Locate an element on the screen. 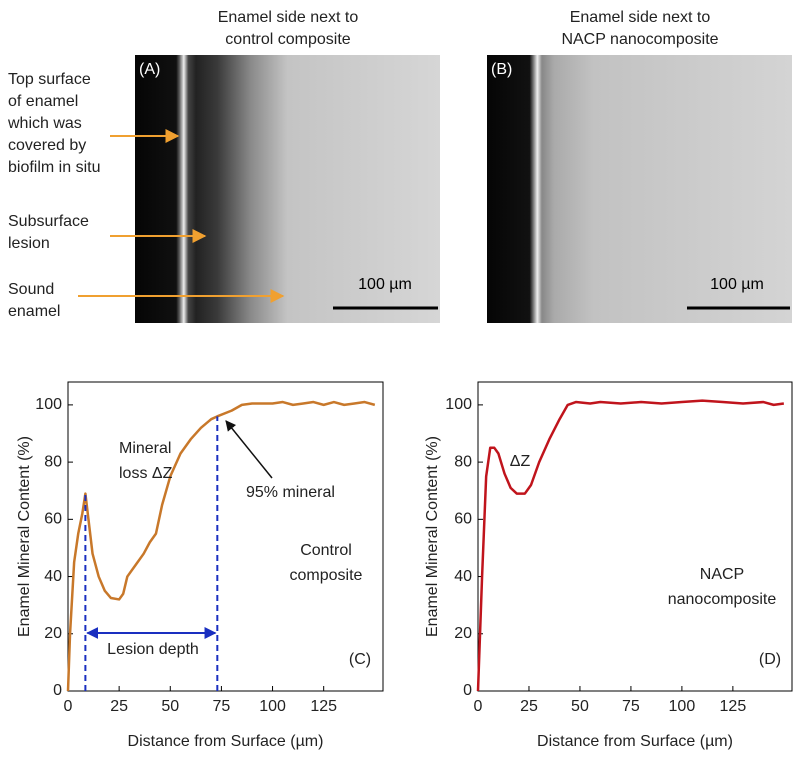 This screenshot has width=800, height=757. callout-label: Subsurface is located at coordinates (48, 221).